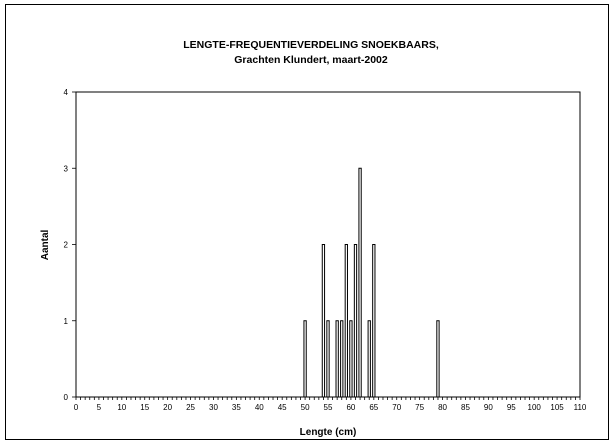 This screenshot has width=616, height=448. I want to click on bar-54cm, so click(323, 321).